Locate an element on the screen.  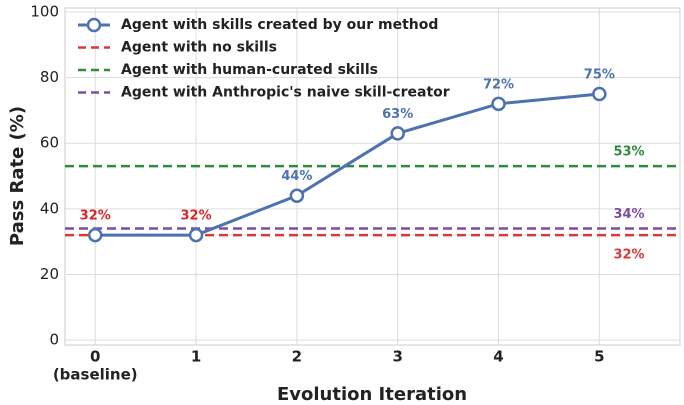
y-tick-label: 60 is located at coordinates (49, 143).